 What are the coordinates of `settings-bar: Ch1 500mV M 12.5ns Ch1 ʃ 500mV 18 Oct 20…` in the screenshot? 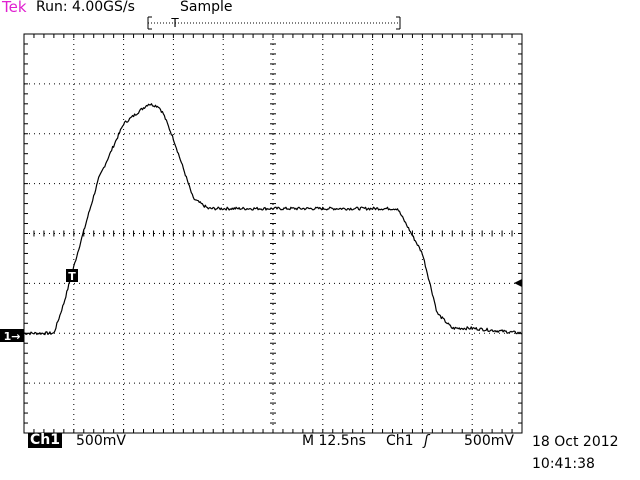 It's located at (320, 456).